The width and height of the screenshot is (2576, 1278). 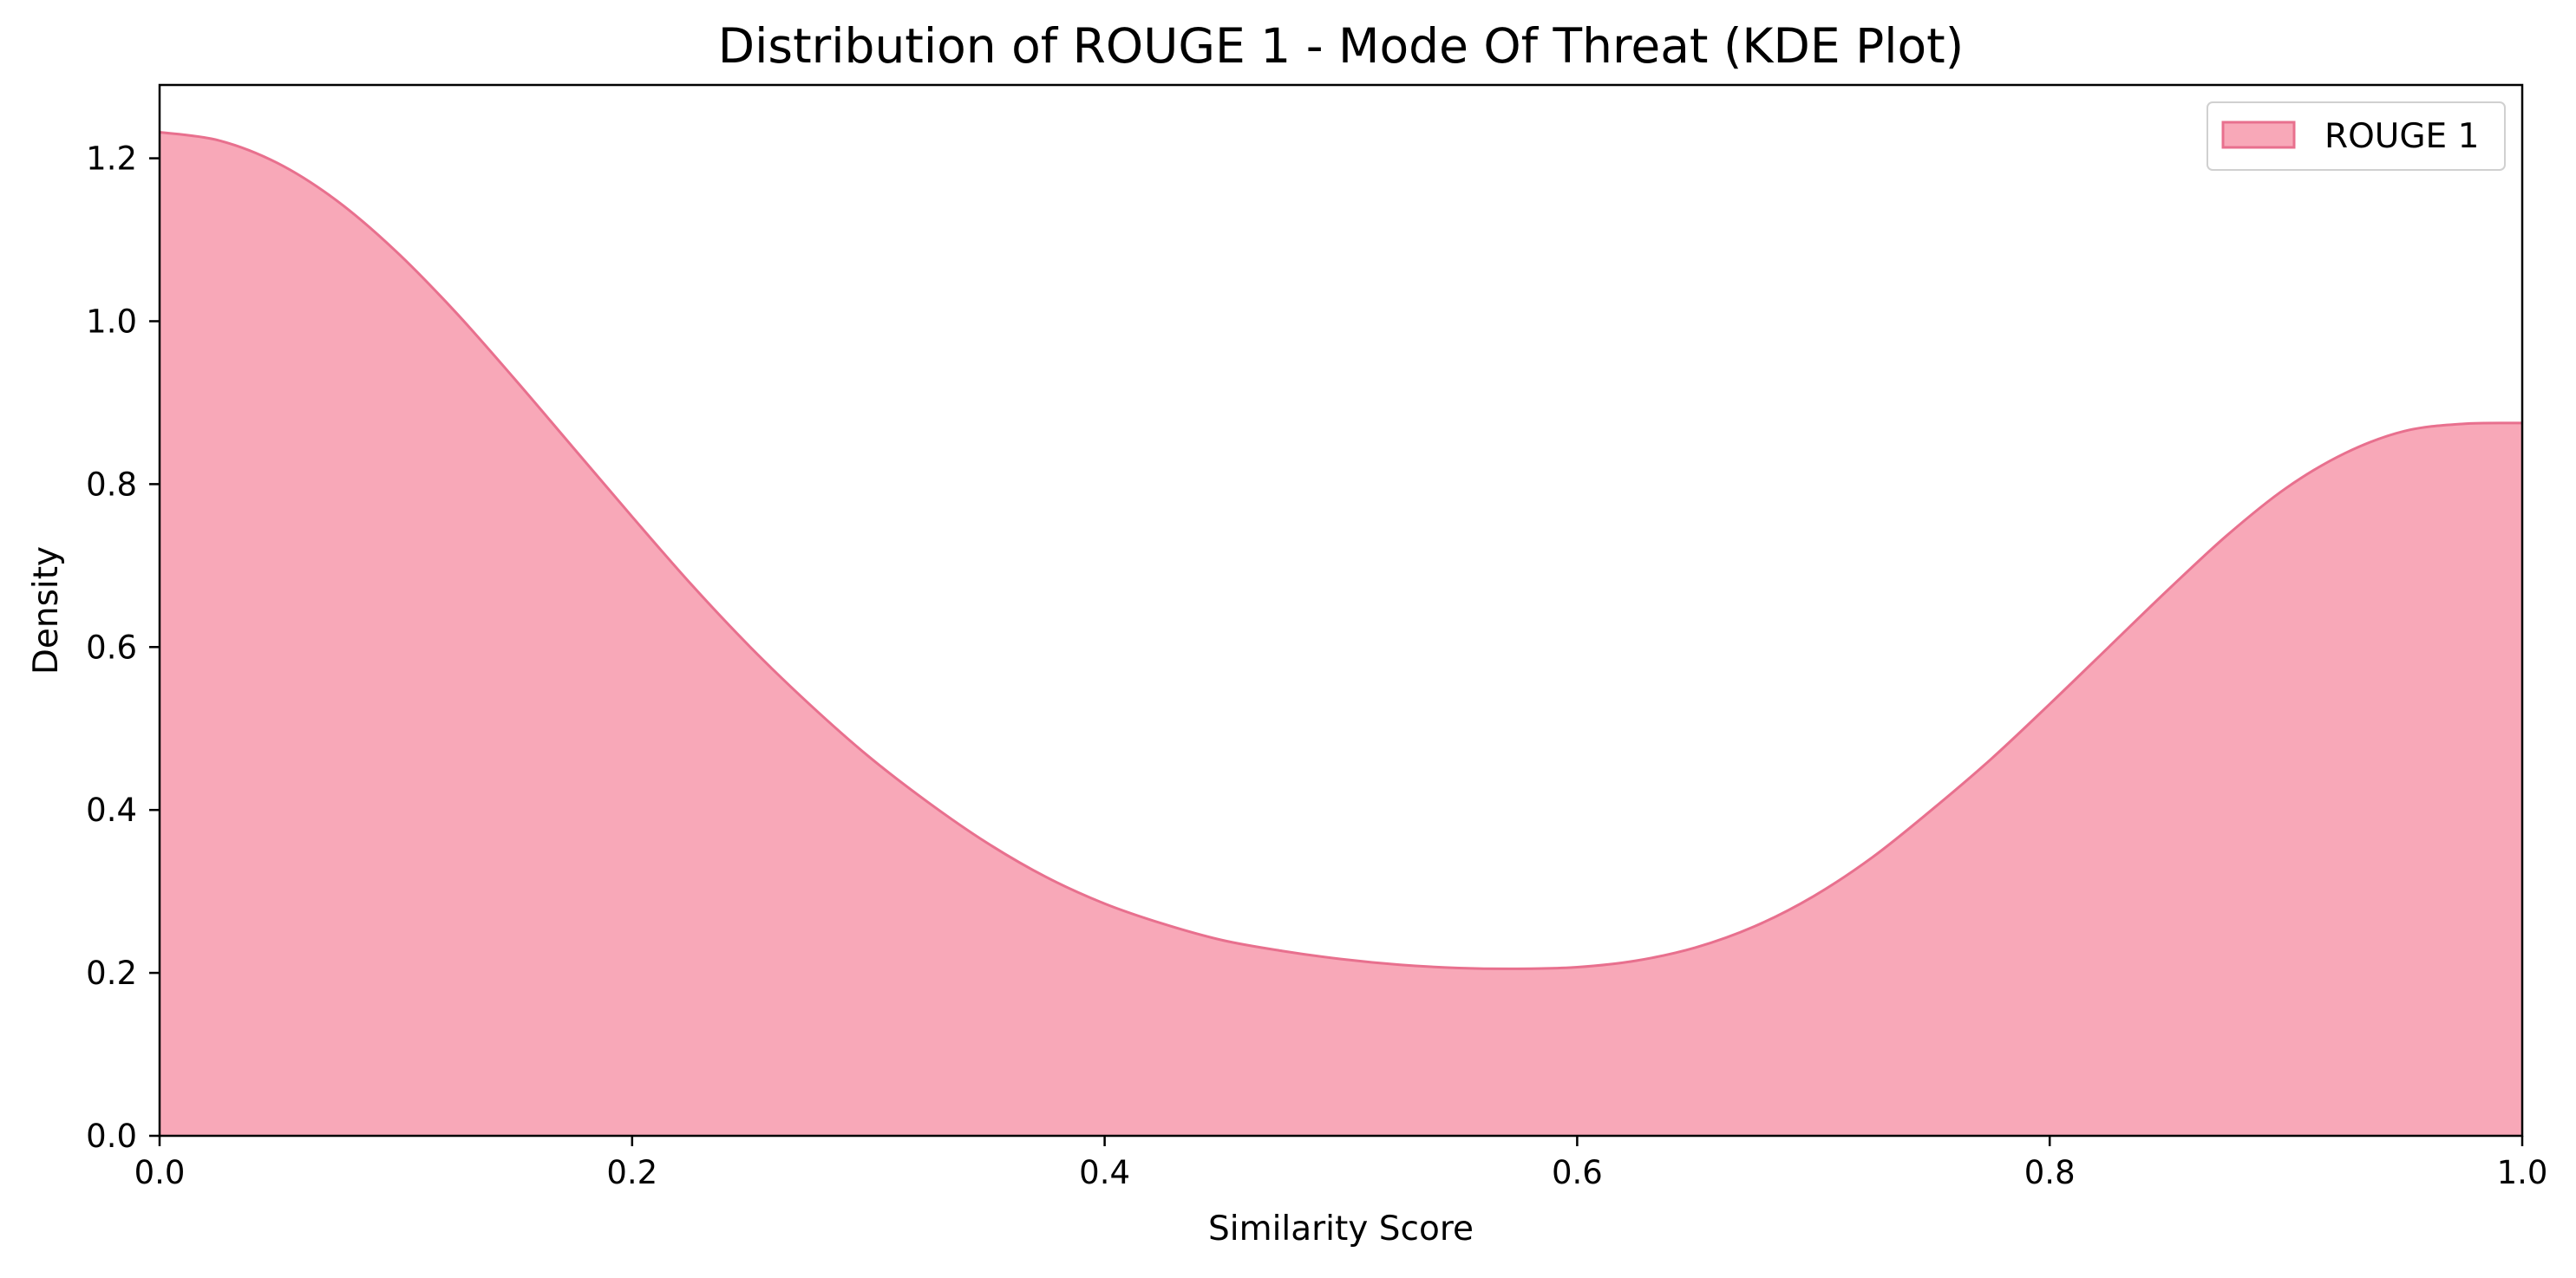 I want to click on x-axis-label: Similarity Score, so click(x=1341, y=1229).